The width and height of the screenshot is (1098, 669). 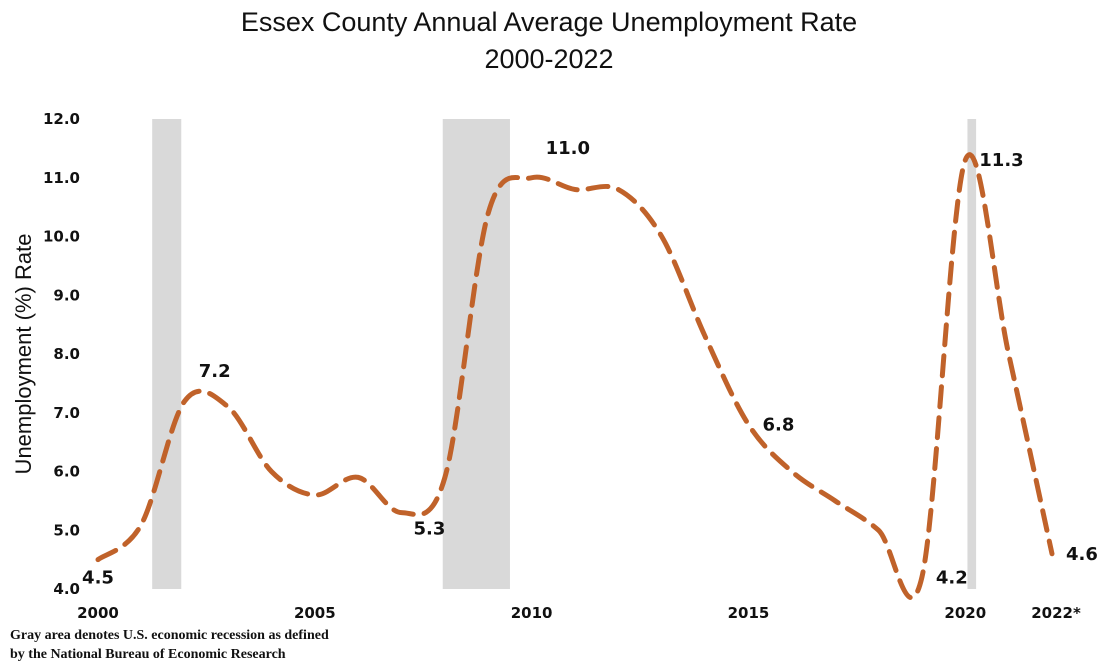 I want to click on y-axis-ticks: 4.0 5.0 6.0 7.0 8.0 9.0 10.0 11.0 12.0, so click(x=61, y=354).